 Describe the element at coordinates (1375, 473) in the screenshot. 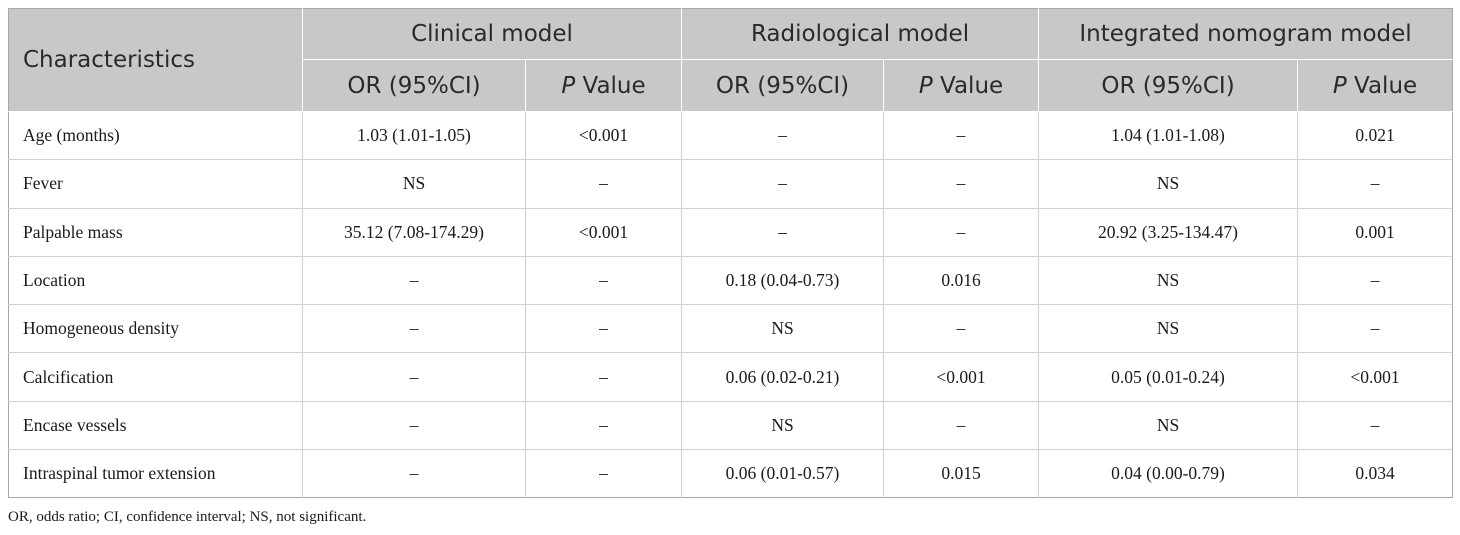

I see `cell-integrated-p: 0.034` at that location.